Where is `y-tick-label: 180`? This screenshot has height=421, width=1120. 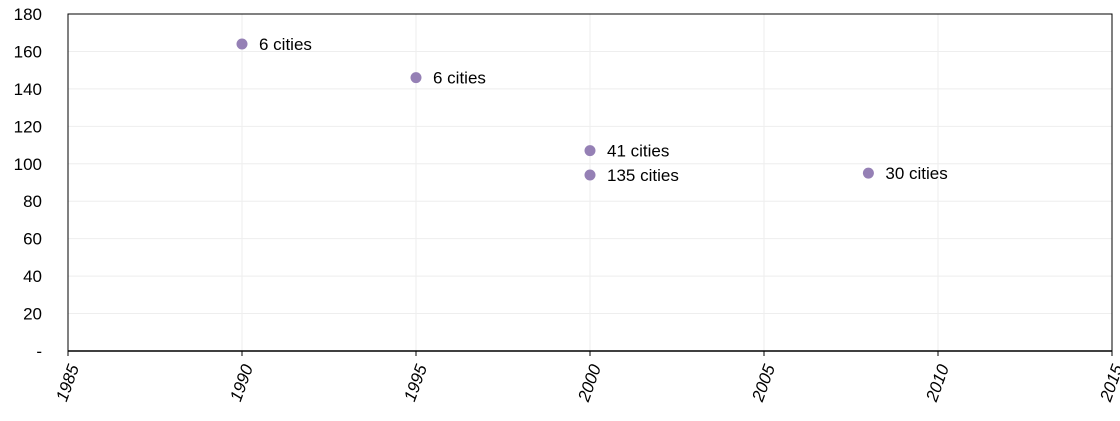 y-tick-label: 180 is located at coordinates (28, 14).